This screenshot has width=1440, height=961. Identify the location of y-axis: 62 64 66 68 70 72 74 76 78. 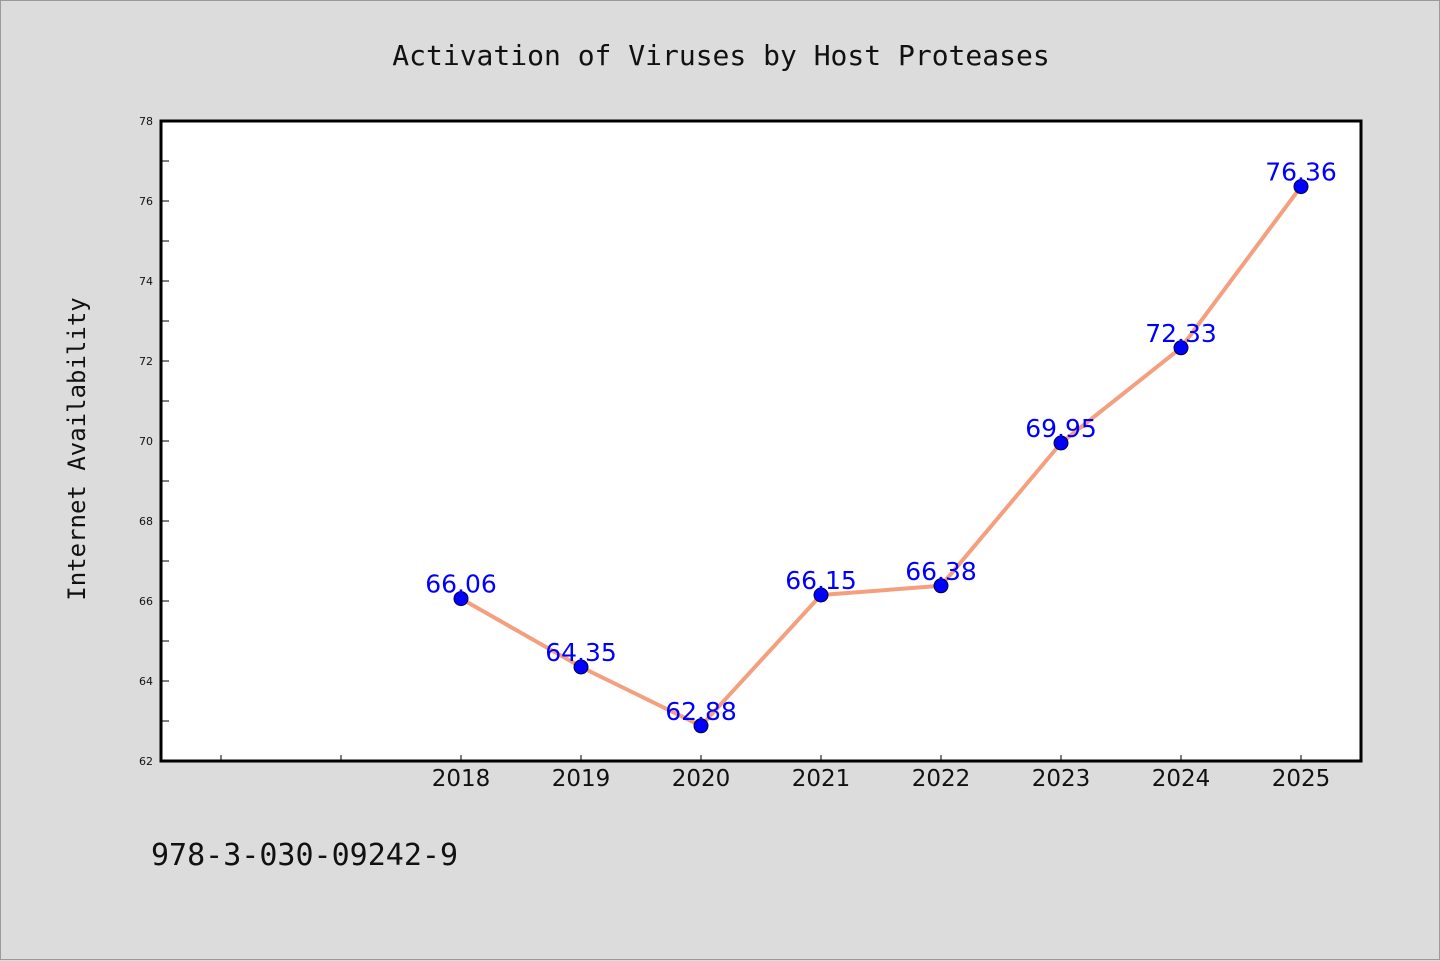
(154, 441).